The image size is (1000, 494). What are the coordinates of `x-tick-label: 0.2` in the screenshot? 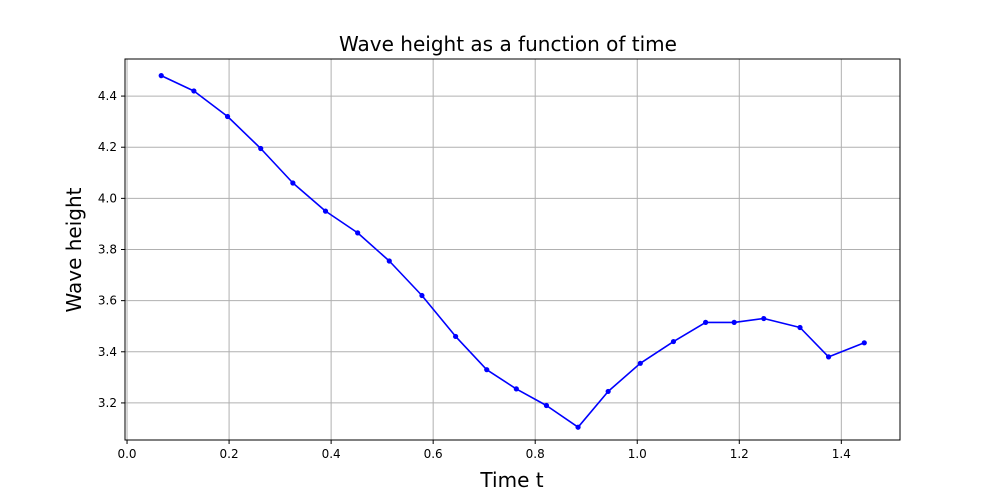 It's located at (229, 454).